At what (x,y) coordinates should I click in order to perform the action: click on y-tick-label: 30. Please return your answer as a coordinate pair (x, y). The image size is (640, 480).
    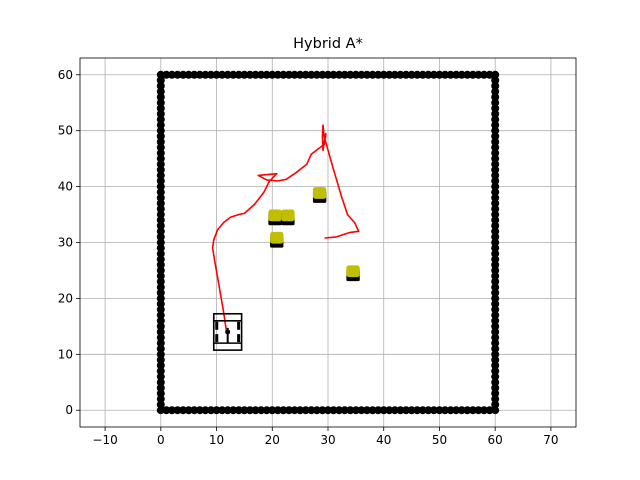
    Looking at the image, I should click on (65, 243).